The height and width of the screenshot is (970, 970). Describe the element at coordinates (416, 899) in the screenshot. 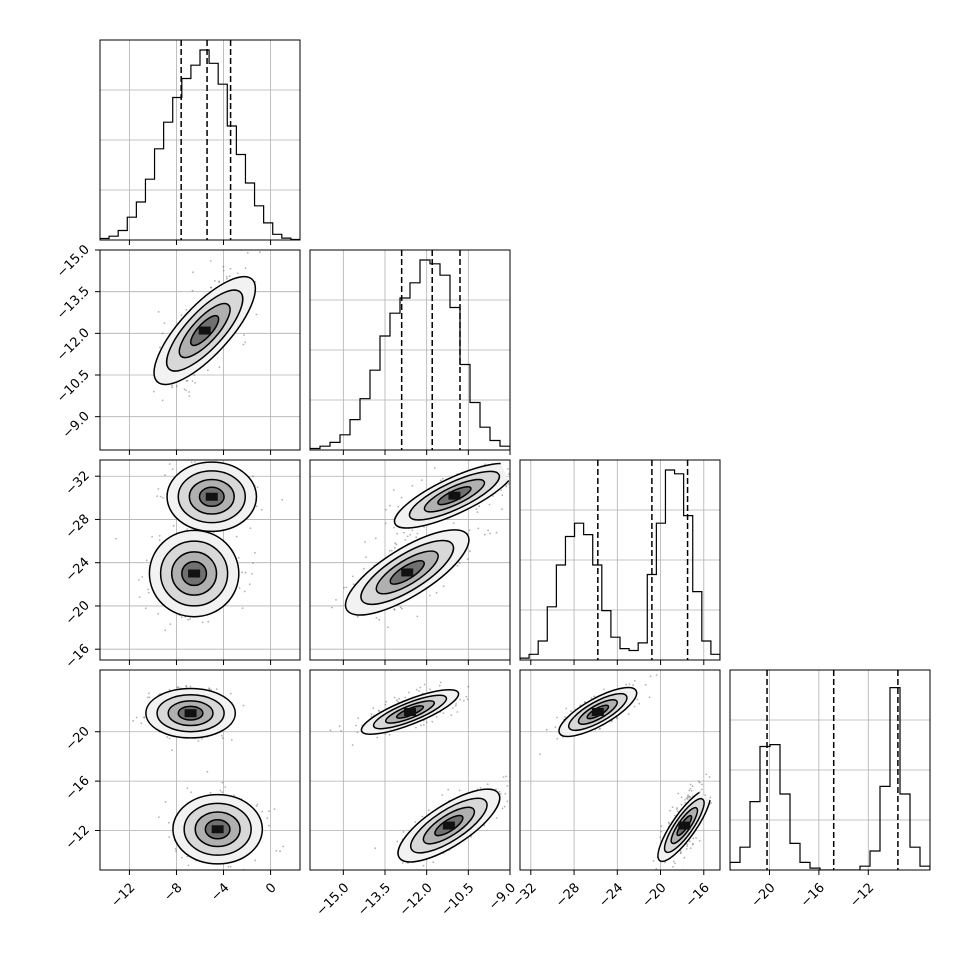

I see `x-tick-label: −12.0` at that location.